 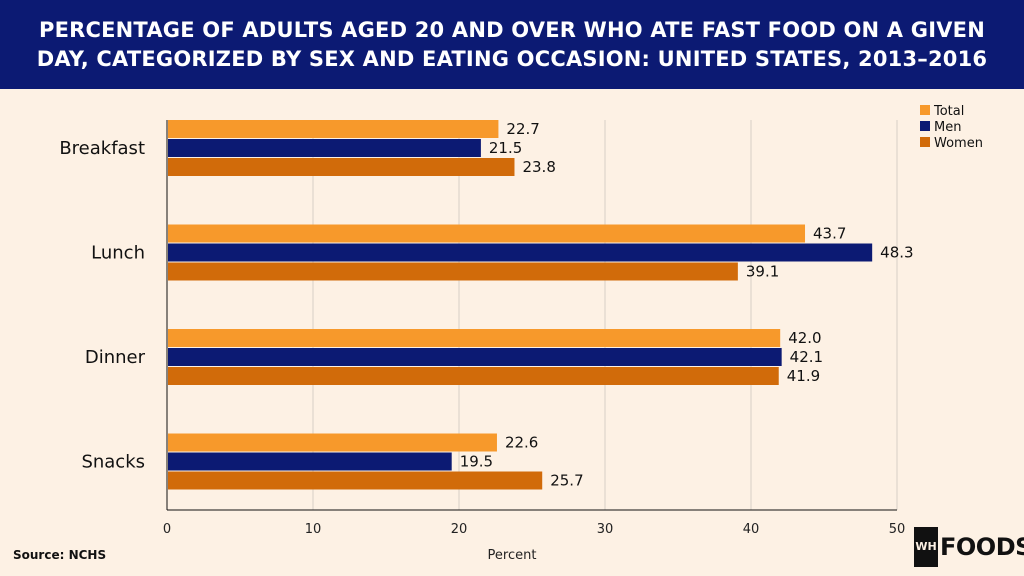 I want to click on logo-mark: WH, so click(x=926, y=547).